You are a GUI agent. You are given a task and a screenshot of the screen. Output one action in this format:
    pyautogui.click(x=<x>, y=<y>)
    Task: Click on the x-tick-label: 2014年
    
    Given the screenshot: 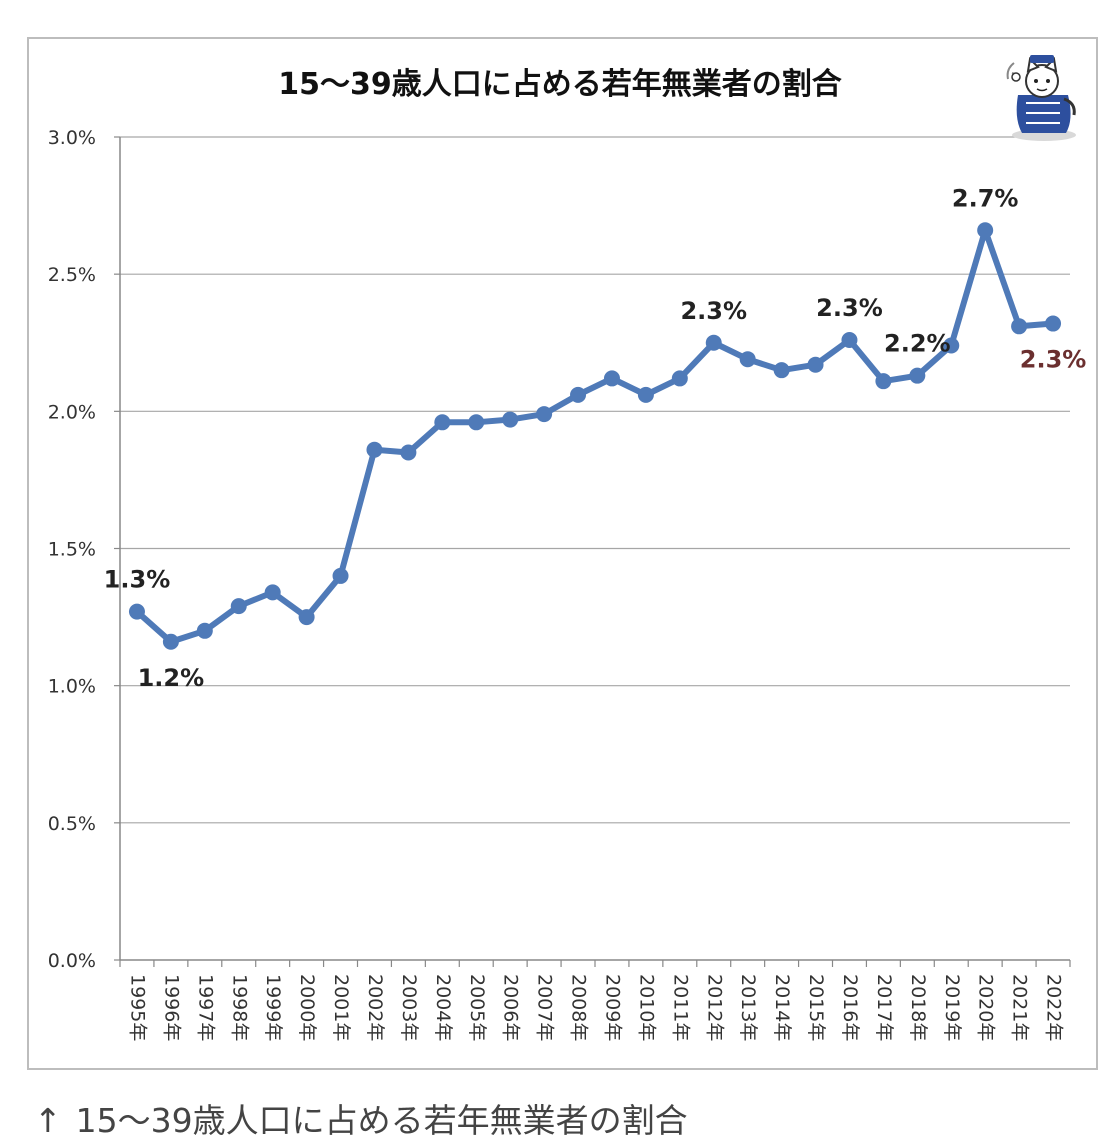 What is the action you would take?
    pyautogui.click(x=782, y=1007)
    